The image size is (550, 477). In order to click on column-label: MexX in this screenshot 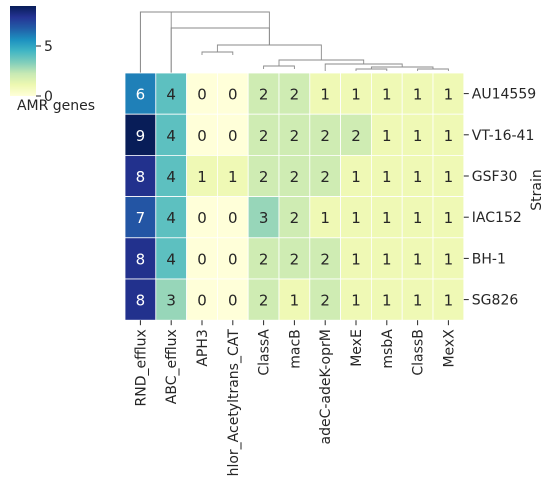, I will do `click(449, 348)`.